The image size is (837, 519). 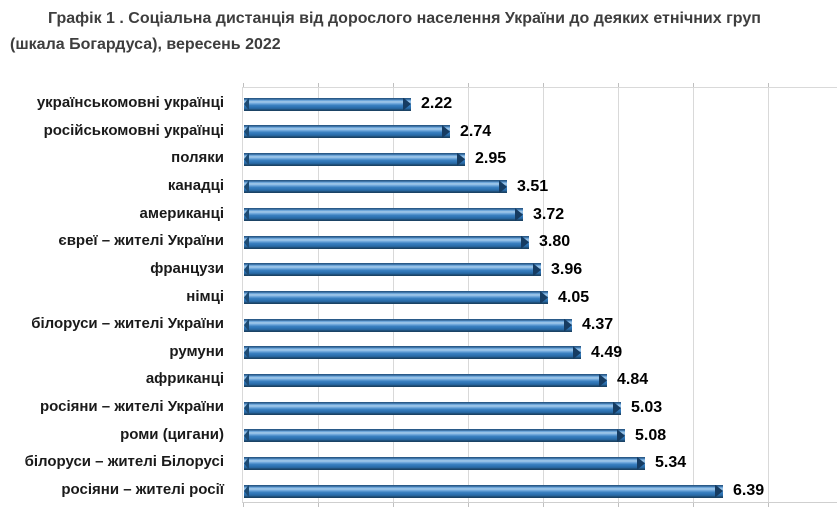 What do you see at coordinates (181, 213) in the screenshot?
I see `category-label: американці` at bounding box center [181, 213].